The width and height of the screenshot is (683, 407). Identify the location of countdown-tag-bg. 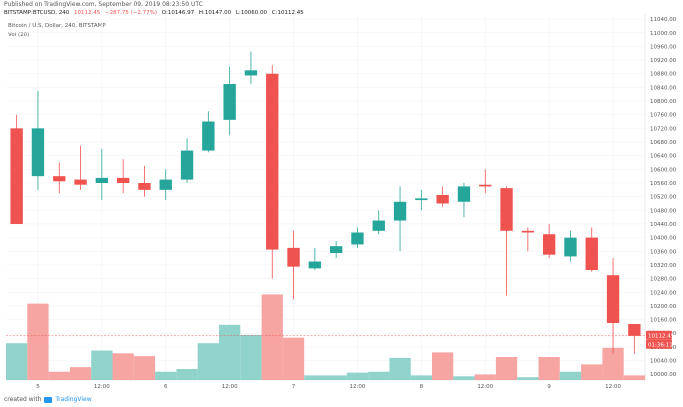
(659, 344).